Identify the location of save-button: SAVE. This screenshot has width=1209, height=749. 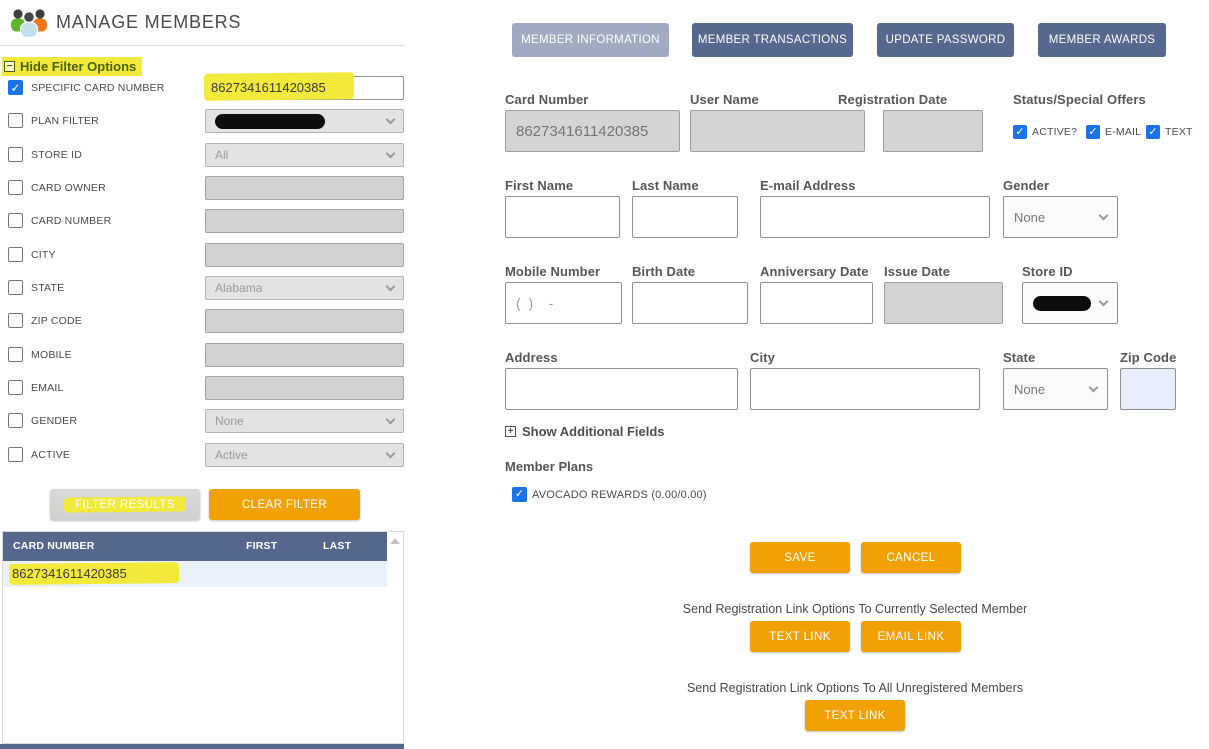
(800, 557).